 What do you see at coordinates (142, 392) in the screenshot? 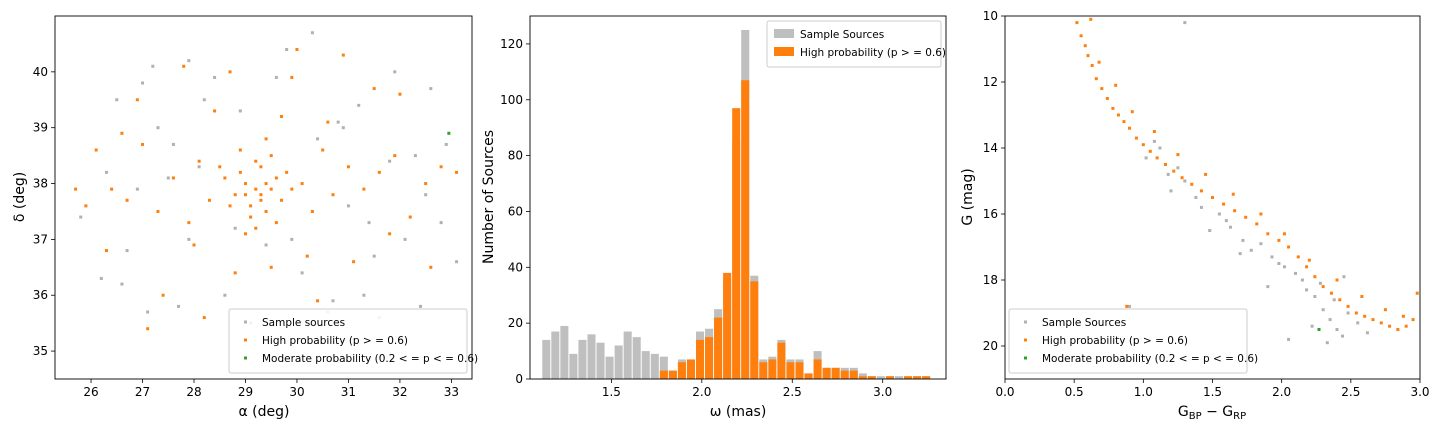
I see `x-tick-label: 27` at bounding box center [142, 392].